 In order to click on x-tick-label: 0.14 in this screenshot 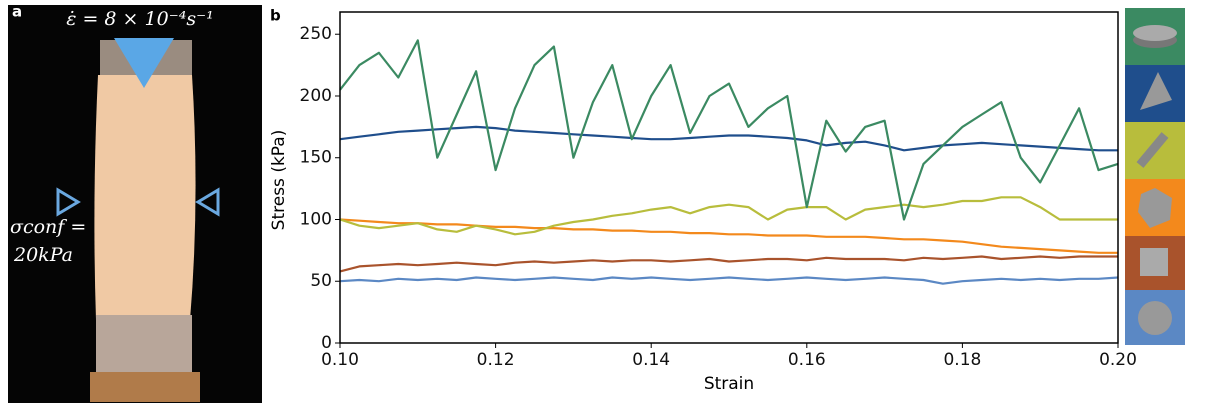, I will do `click(651, 360)`.